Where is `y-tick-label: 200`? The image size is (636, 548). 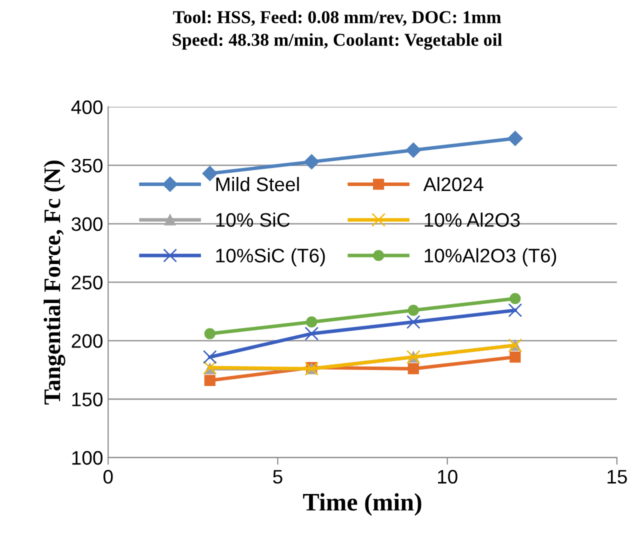 y-tick-label: 200 is located at coordinates (87, 341).